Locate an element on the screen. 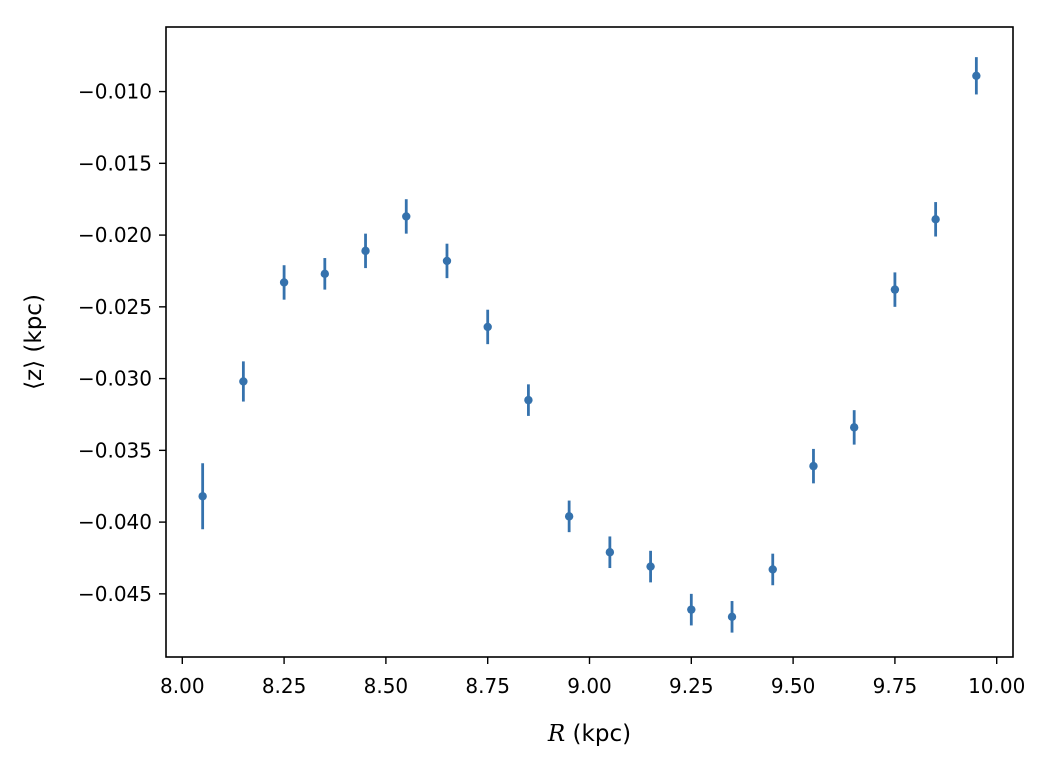 The image size is (1054, 762). y-tick-label: −0.025 is located at coordinates (115, 307).